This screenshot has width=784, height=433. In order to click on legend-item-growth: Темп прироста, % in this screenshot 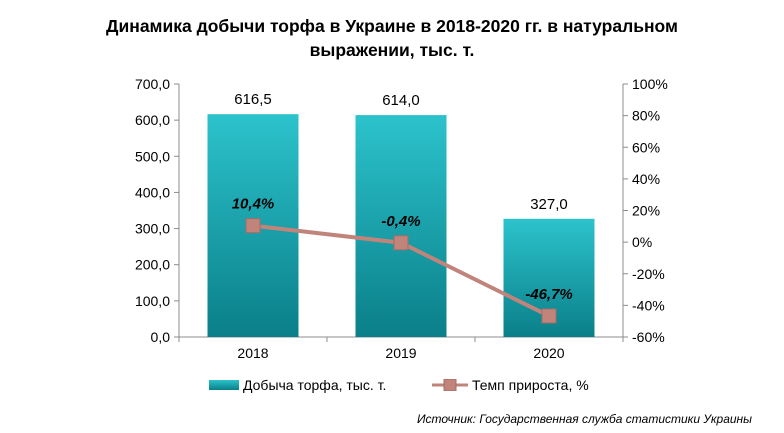, I will do `click(510, 385)`.